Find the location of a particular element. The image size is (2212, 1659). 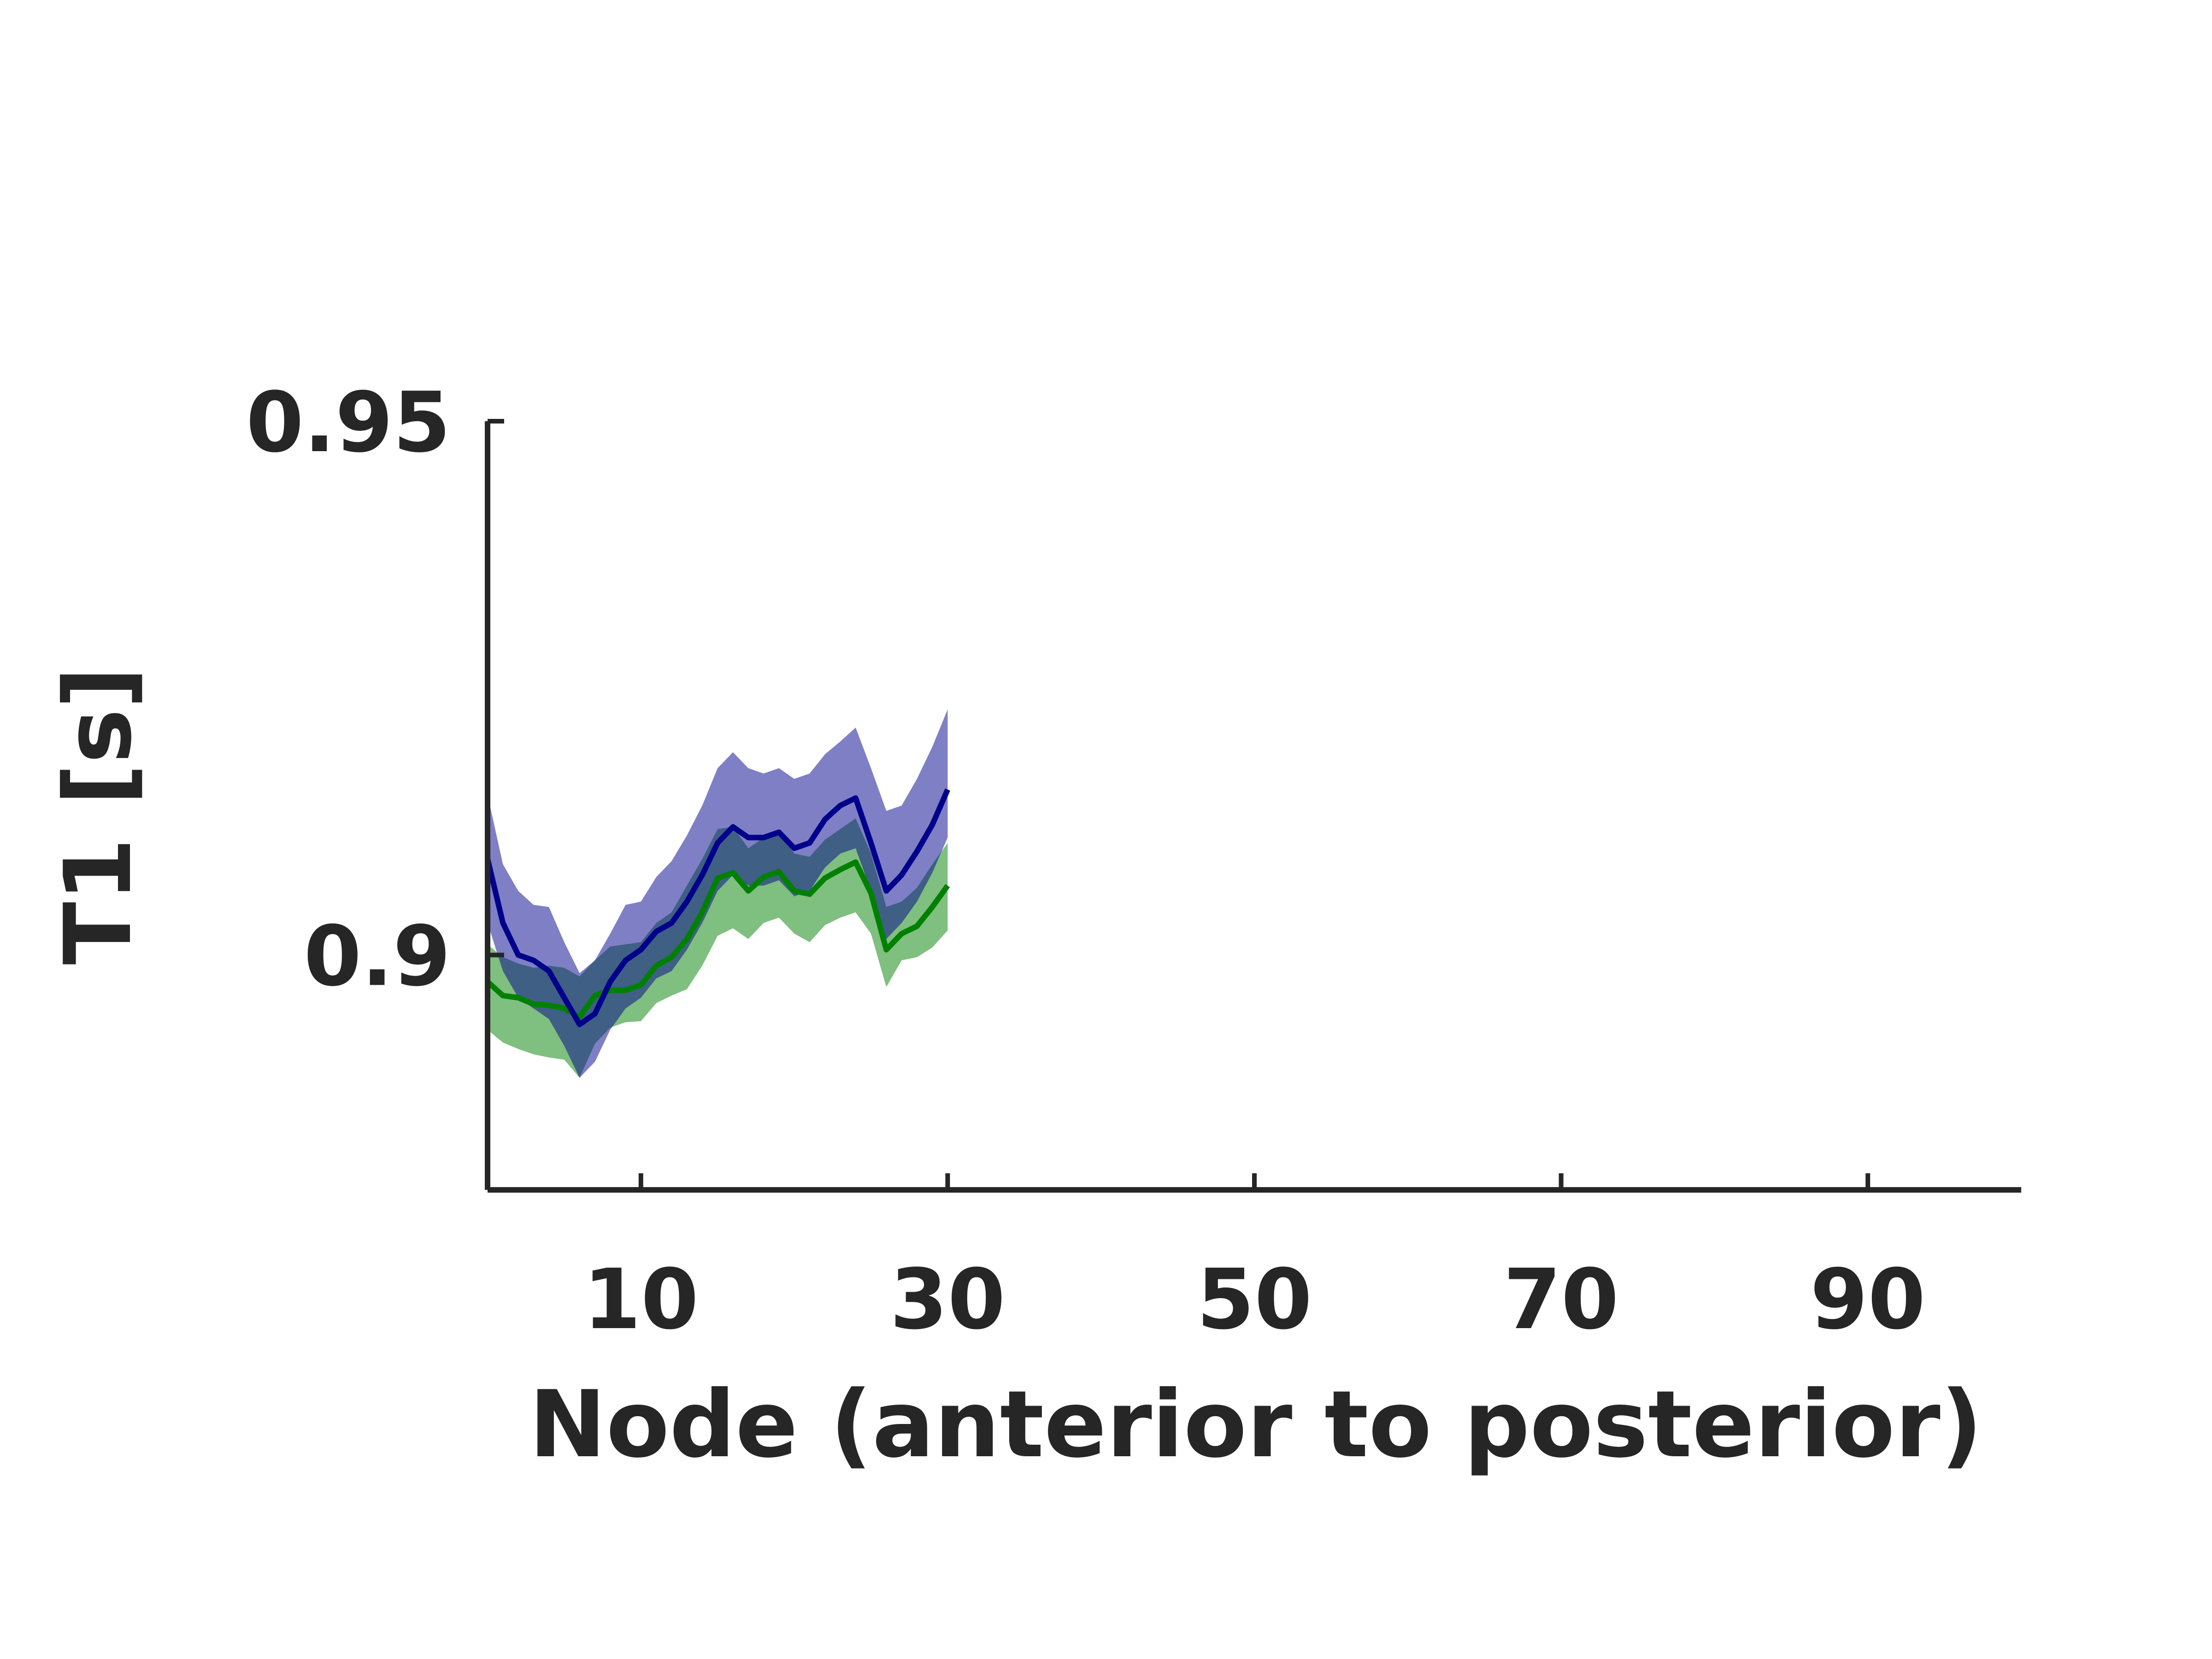

series-1-line is located at coordinates (717, 939).